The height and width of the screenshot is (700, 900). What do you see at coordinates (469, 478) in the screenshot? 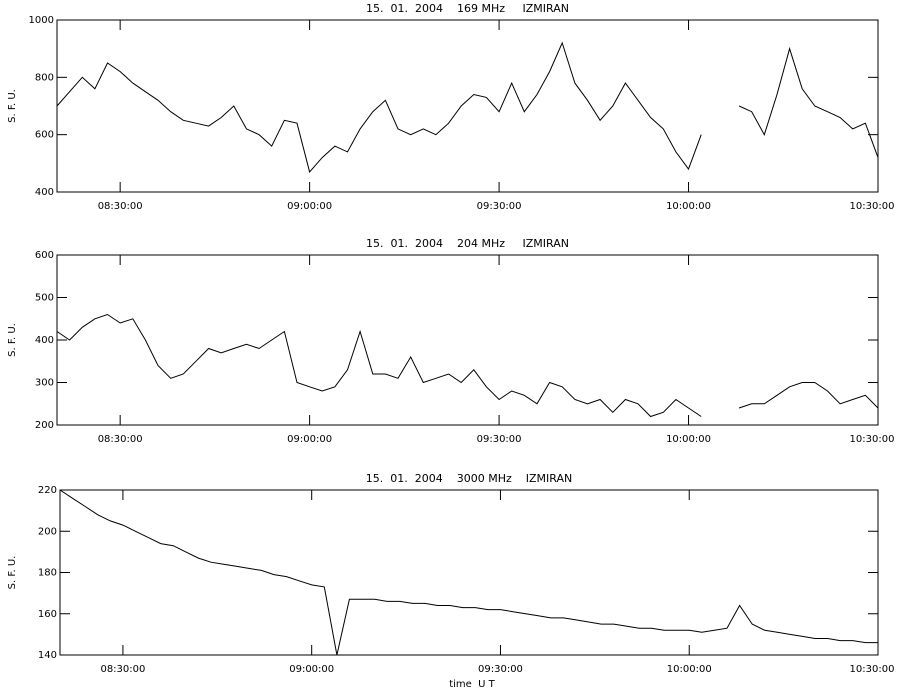
I see `chart-title: 15. 01. 2004 3000 MHz IZMIRAN` at bounding box center [469, 478].